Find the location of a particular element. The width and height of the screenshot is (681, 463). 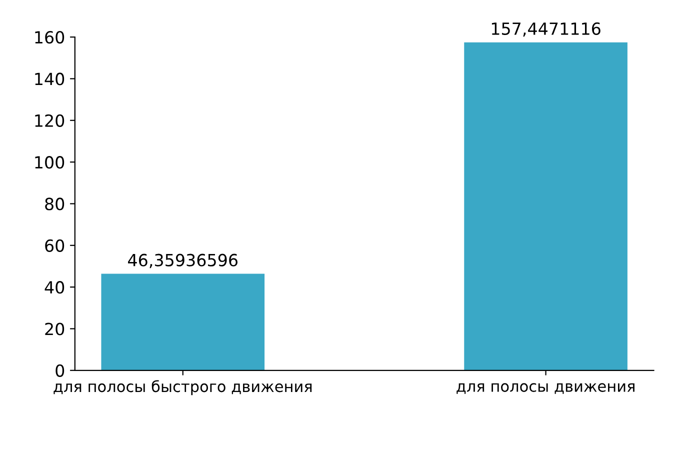

y-tick-label: 60 is located at coordinates (54, 245).